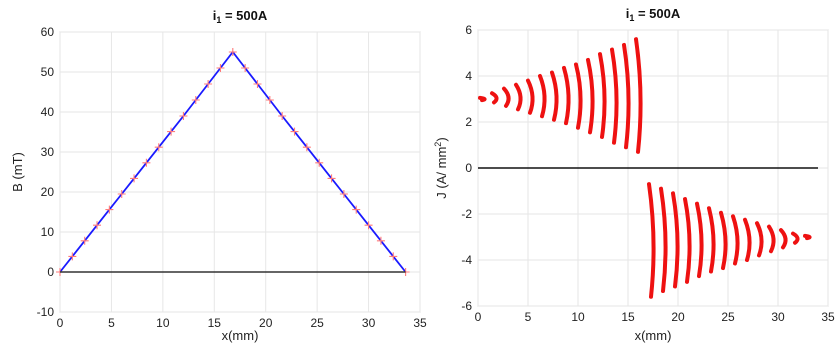 The image size is (840, 345). I want to click on right-y-axis-label: J (A/ mm2), so click(441, 167).